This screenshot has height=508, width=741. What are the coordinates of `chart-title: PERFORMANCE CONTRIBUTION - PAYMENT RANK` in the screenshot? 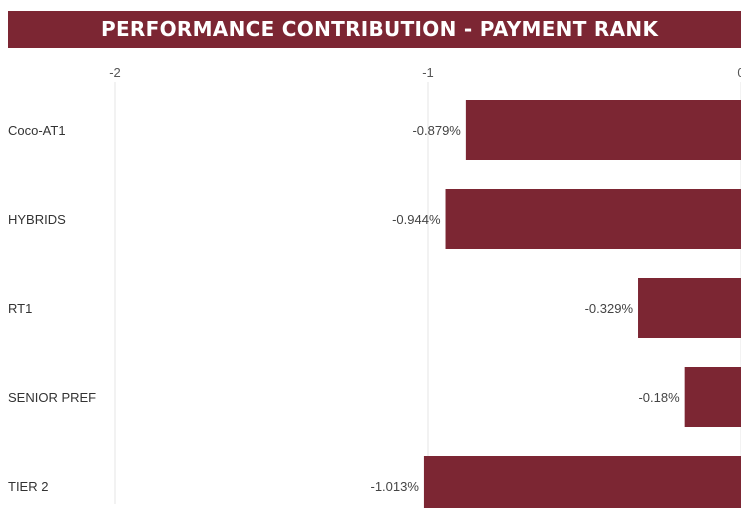 It's located at (374, 29).